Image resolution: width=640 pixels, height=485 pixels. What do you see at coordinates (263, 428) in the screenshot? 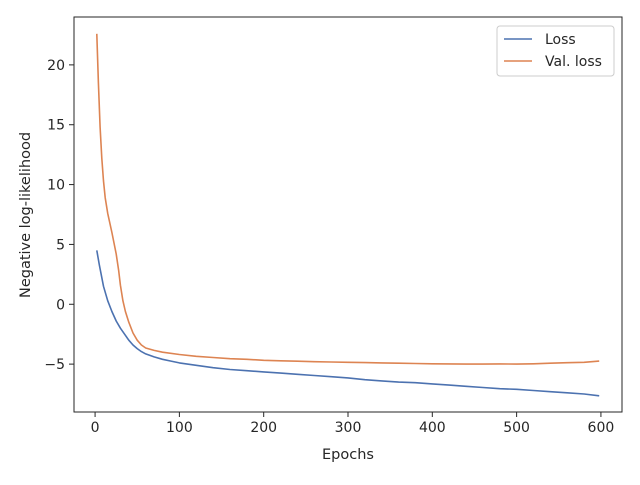
I see `x-tick-label: 200` at bounding box center [263, 428].